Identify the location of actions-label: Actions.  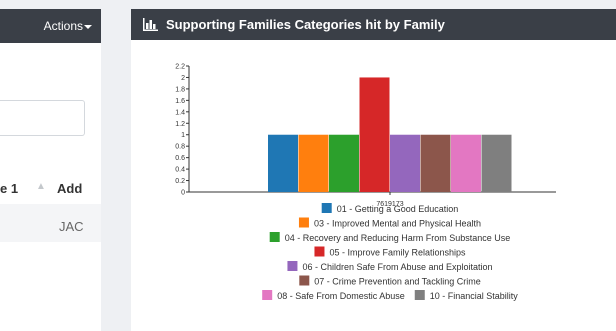
(63, 26).